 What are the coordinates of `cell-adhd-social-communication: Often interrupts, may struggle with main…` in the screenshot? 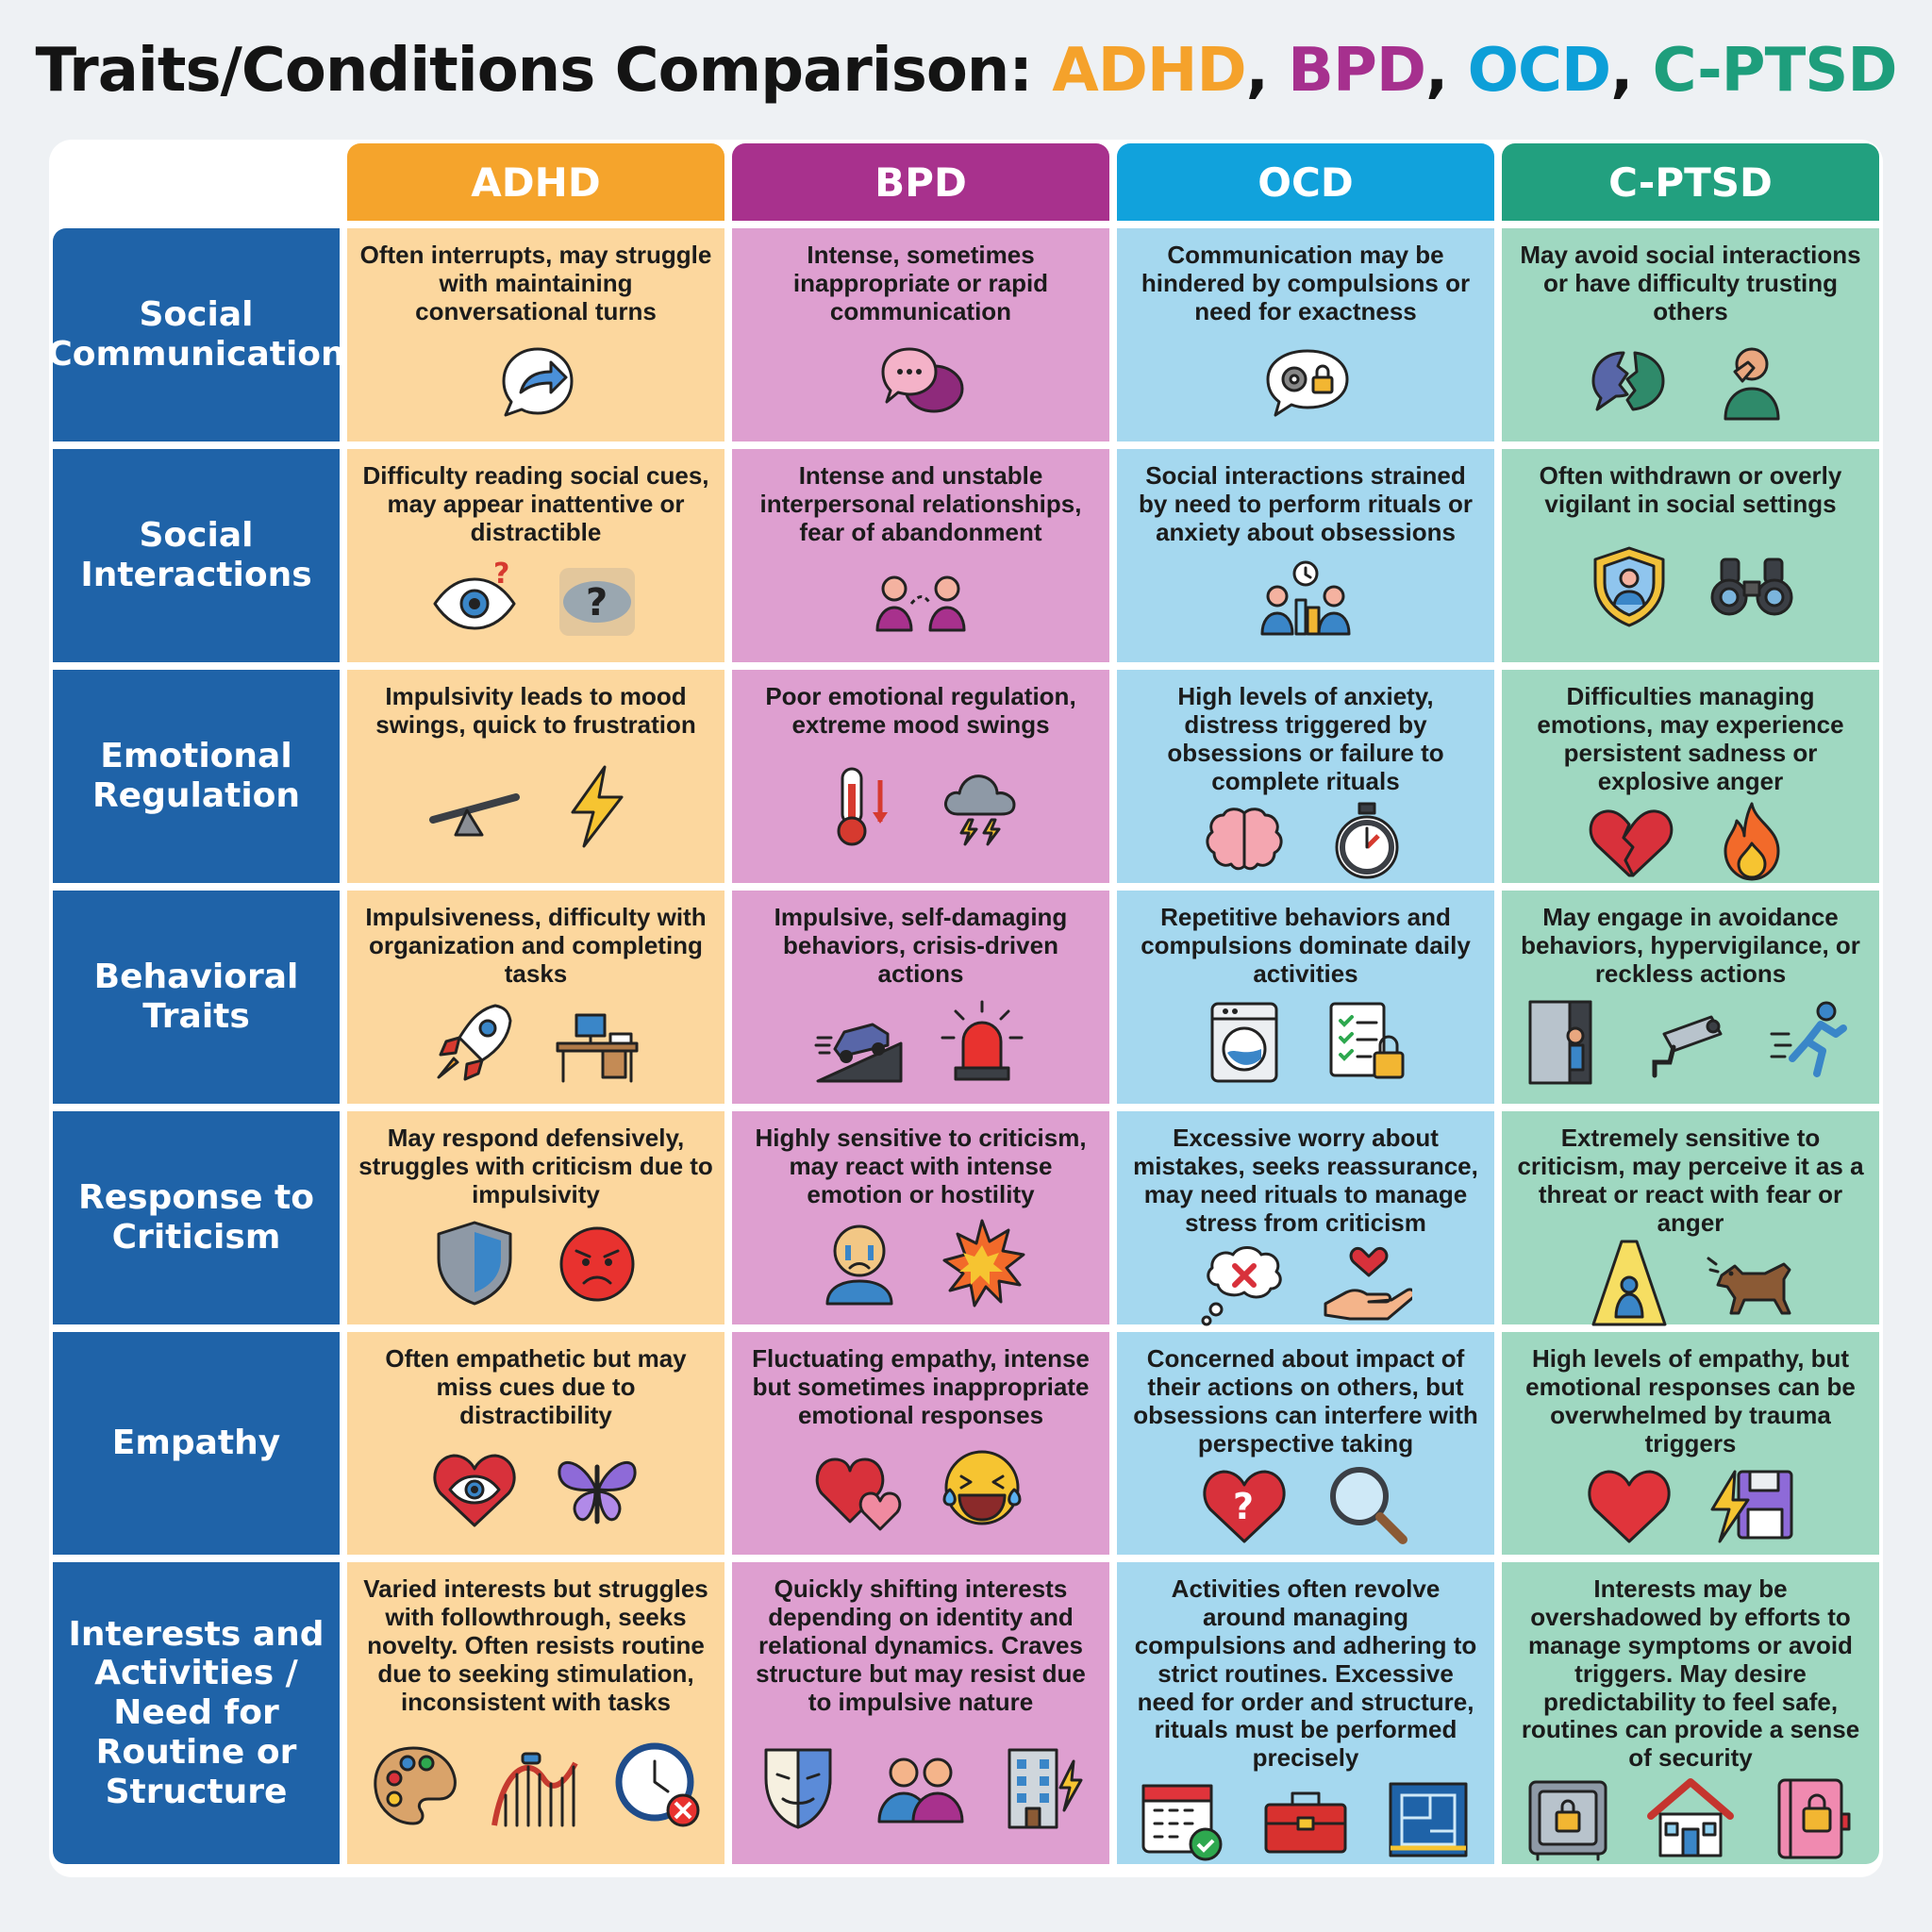 It's located at (535, 334).